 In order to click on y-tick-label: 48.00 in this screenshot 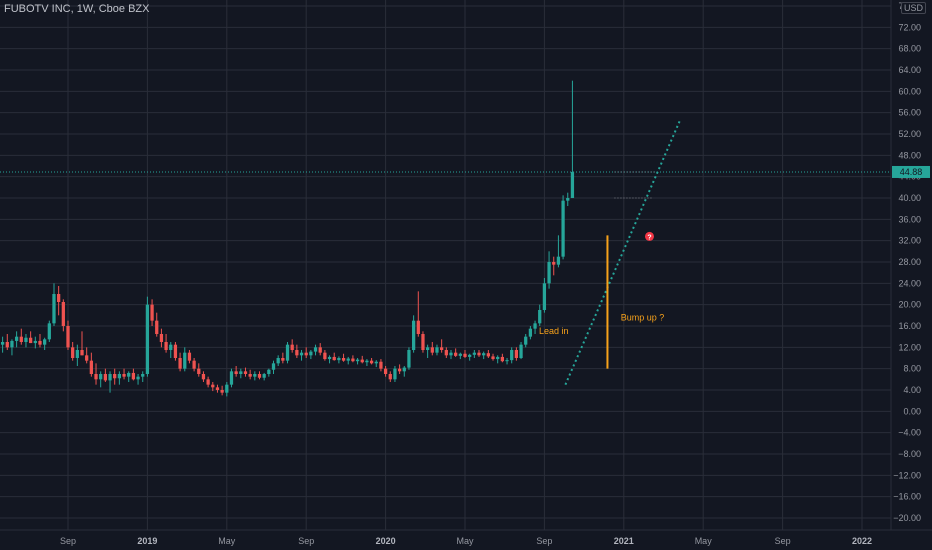, I will do `click(909, 155)`.